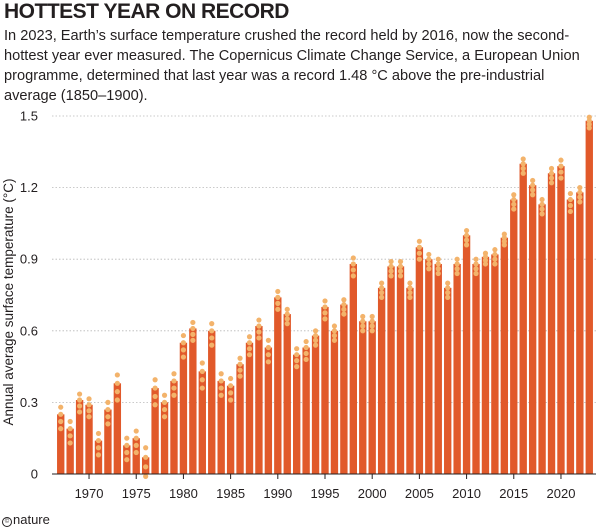 This screenshot has height=530, width=600. I want to click on bar-1993, so click(306, 410).